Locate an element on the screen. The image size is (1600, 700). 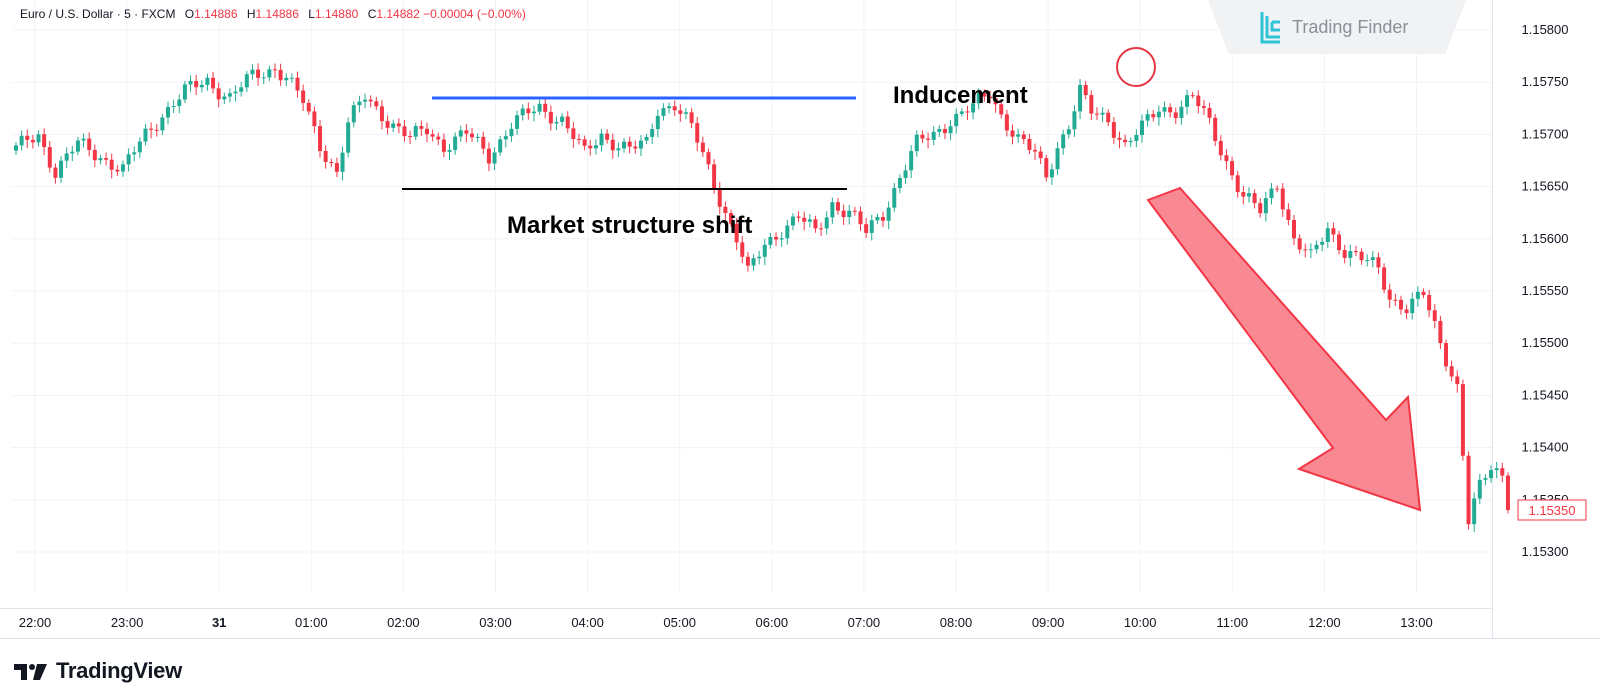
bearish-arrow is located at coordinates (1284, 349).